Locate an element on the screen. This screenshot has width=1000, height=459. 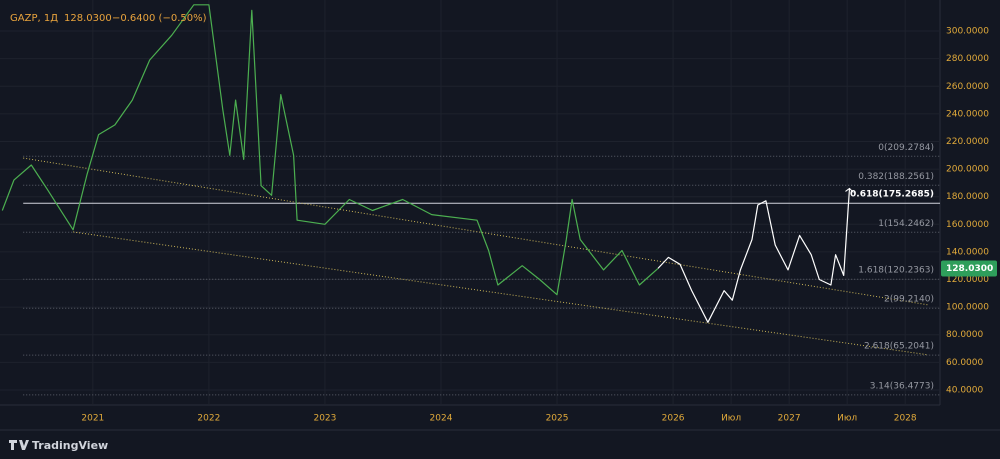
brand: TradingView is located at coordinates (70, 445).